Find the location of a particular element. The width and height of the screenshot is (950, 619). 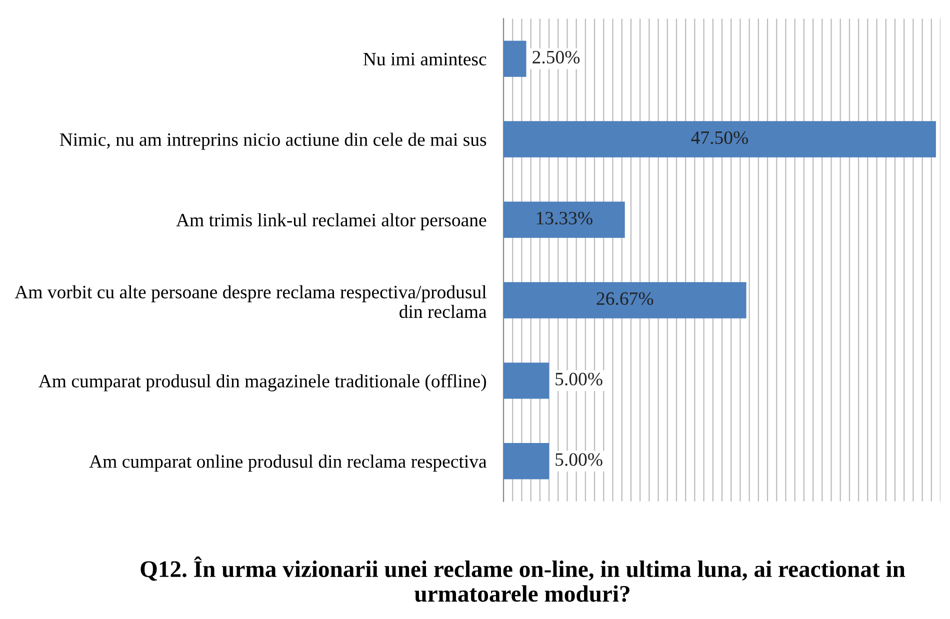

y-tick-label: Am cumparat online produsul din reclama respectiva is located at coordinates (288, 463).